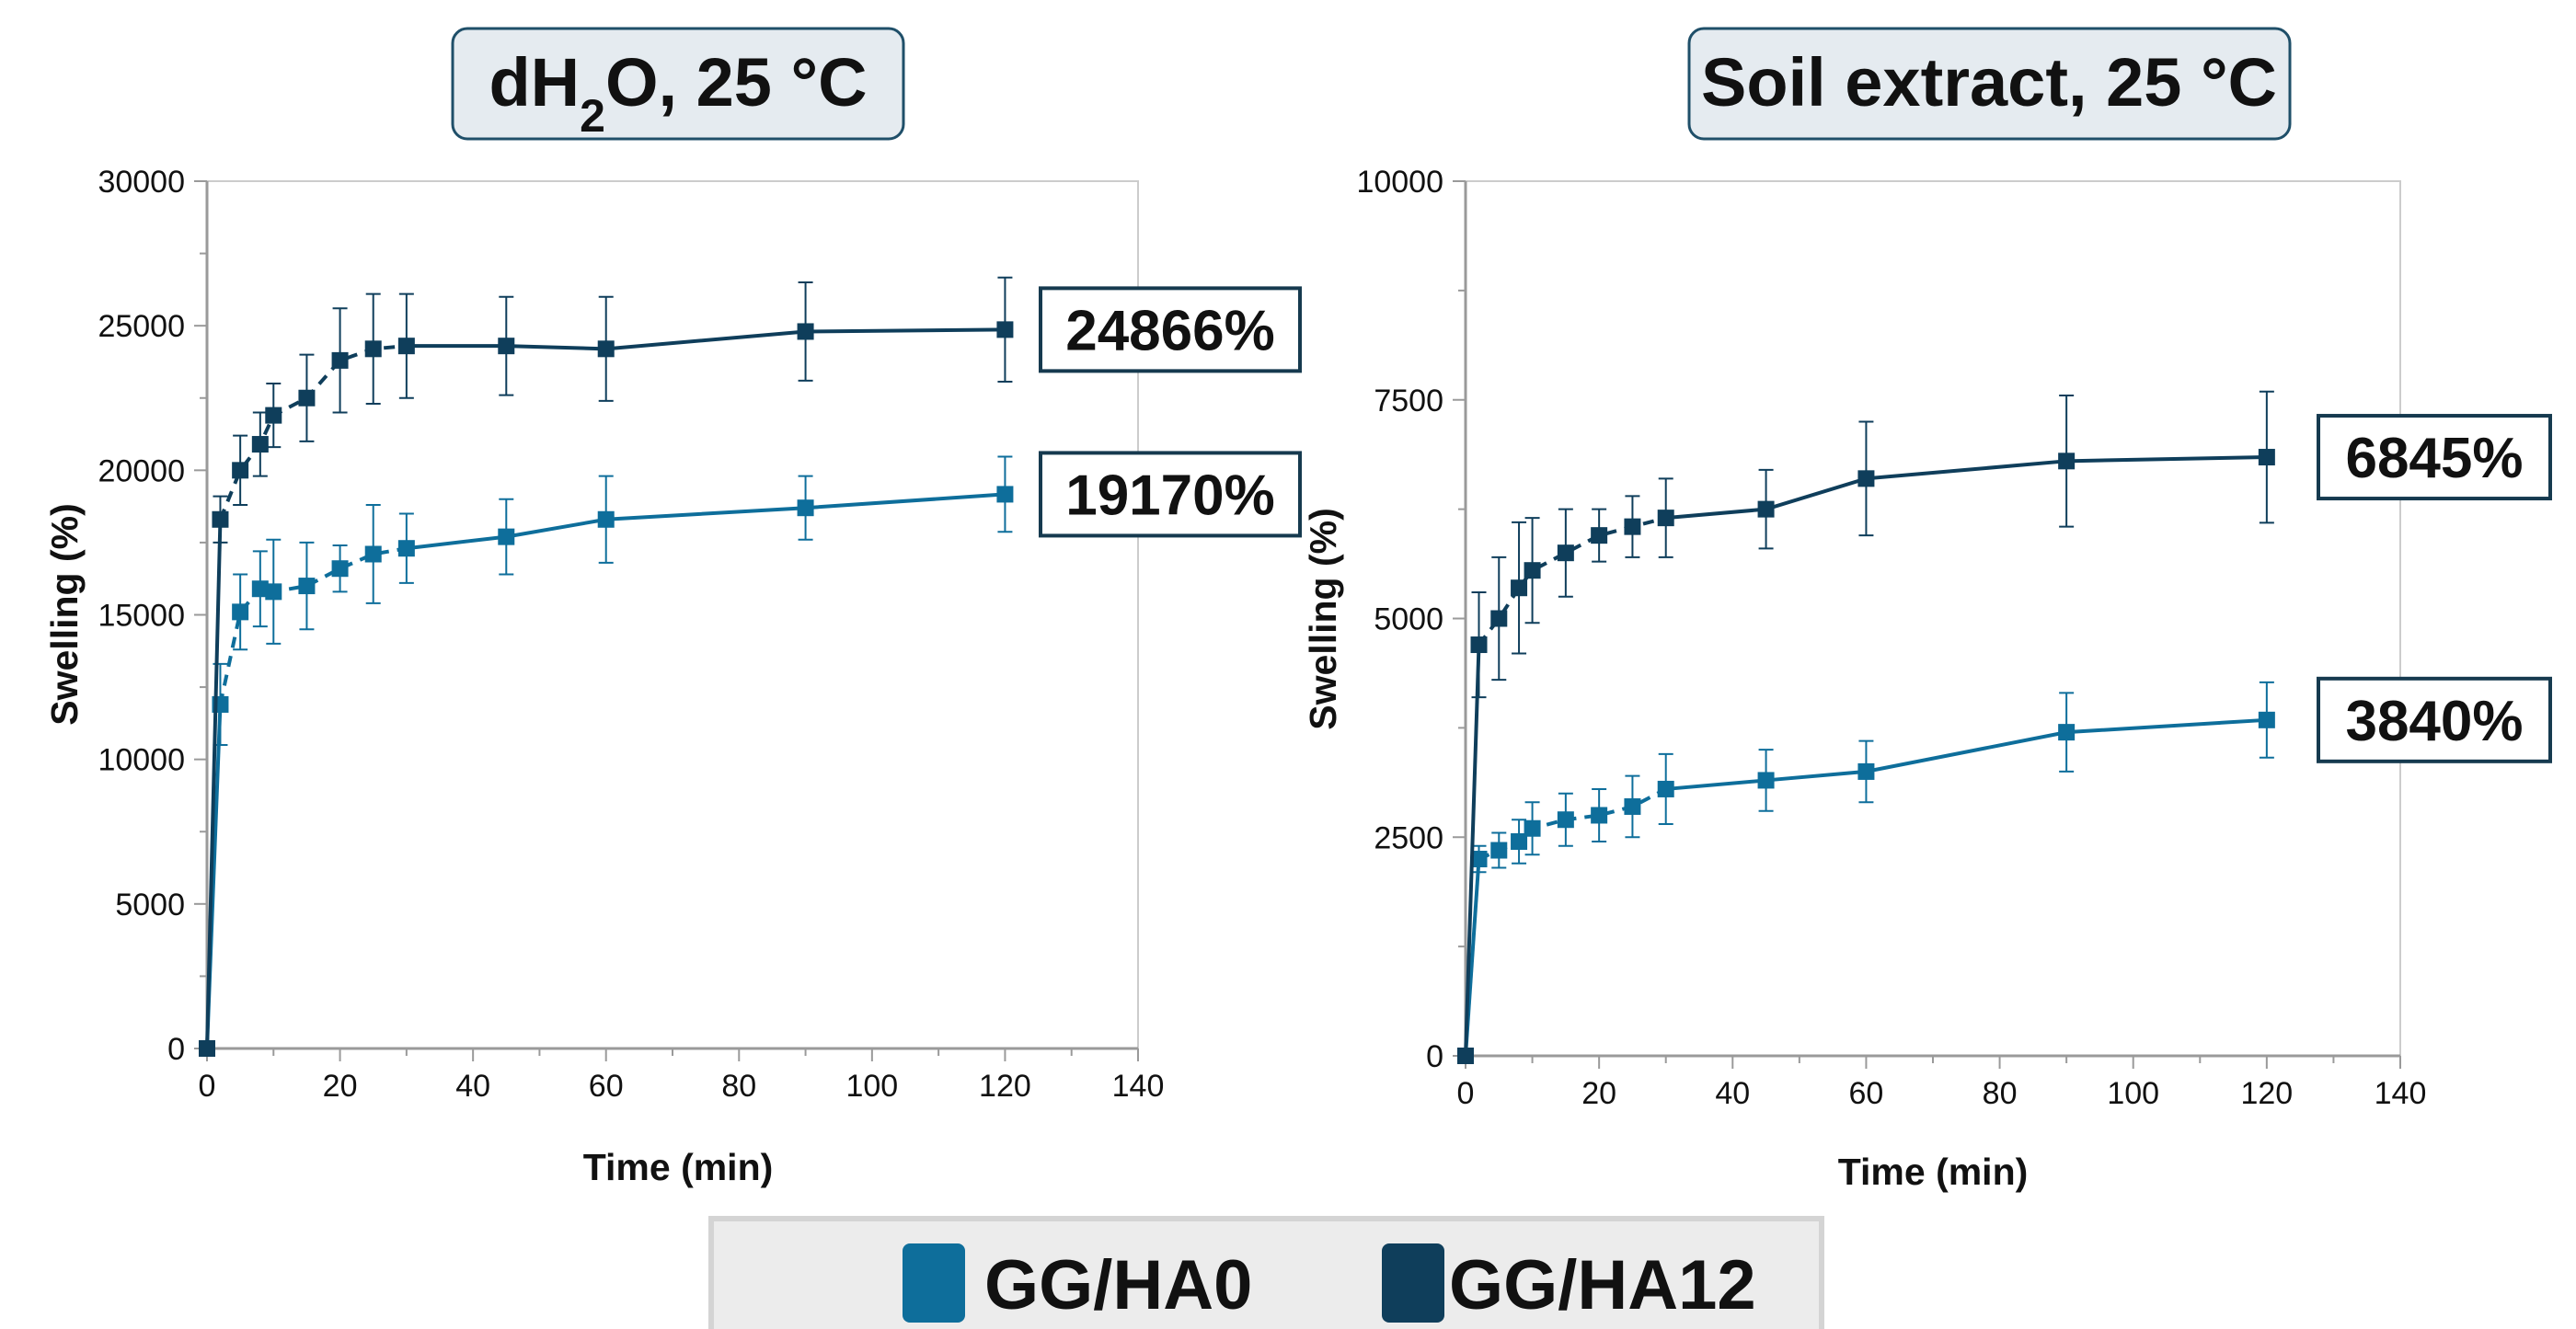  What do you see at coordinates (934, 1283) in the screenshot?
I see `legend-swatch-gg-ha0` at bounding box center [934, 1283].